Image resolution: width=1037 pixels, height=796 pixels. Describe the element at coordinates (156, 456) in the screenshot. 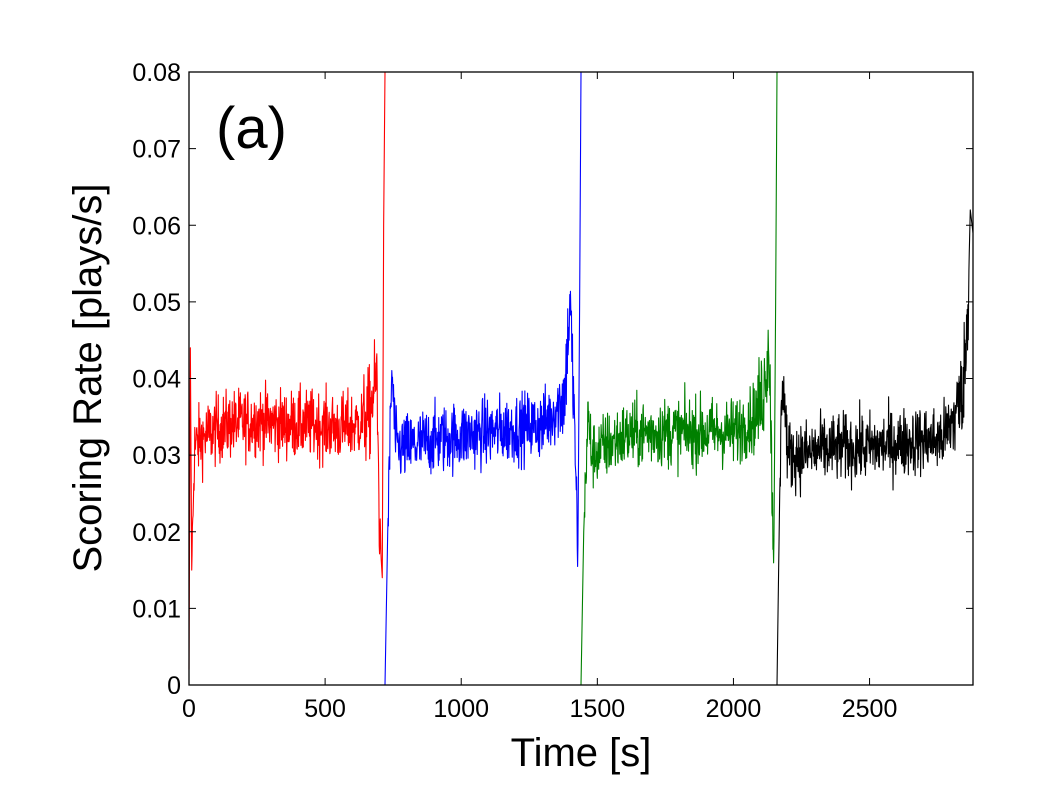

I see `y-tick-label: 0.03` at that location.